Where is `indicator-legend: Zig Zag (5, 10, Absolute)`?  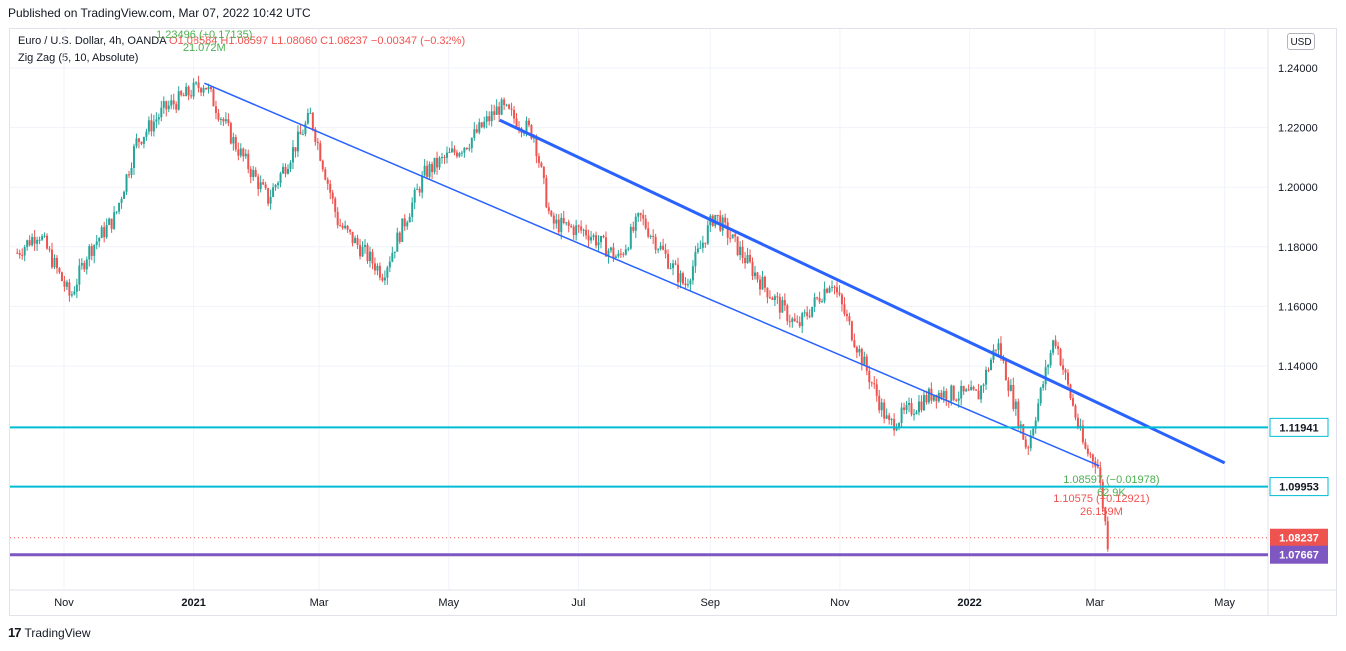 indicator-legend: Zig Zag (5, 10, Absolute) is located at coordinates (78, 58).